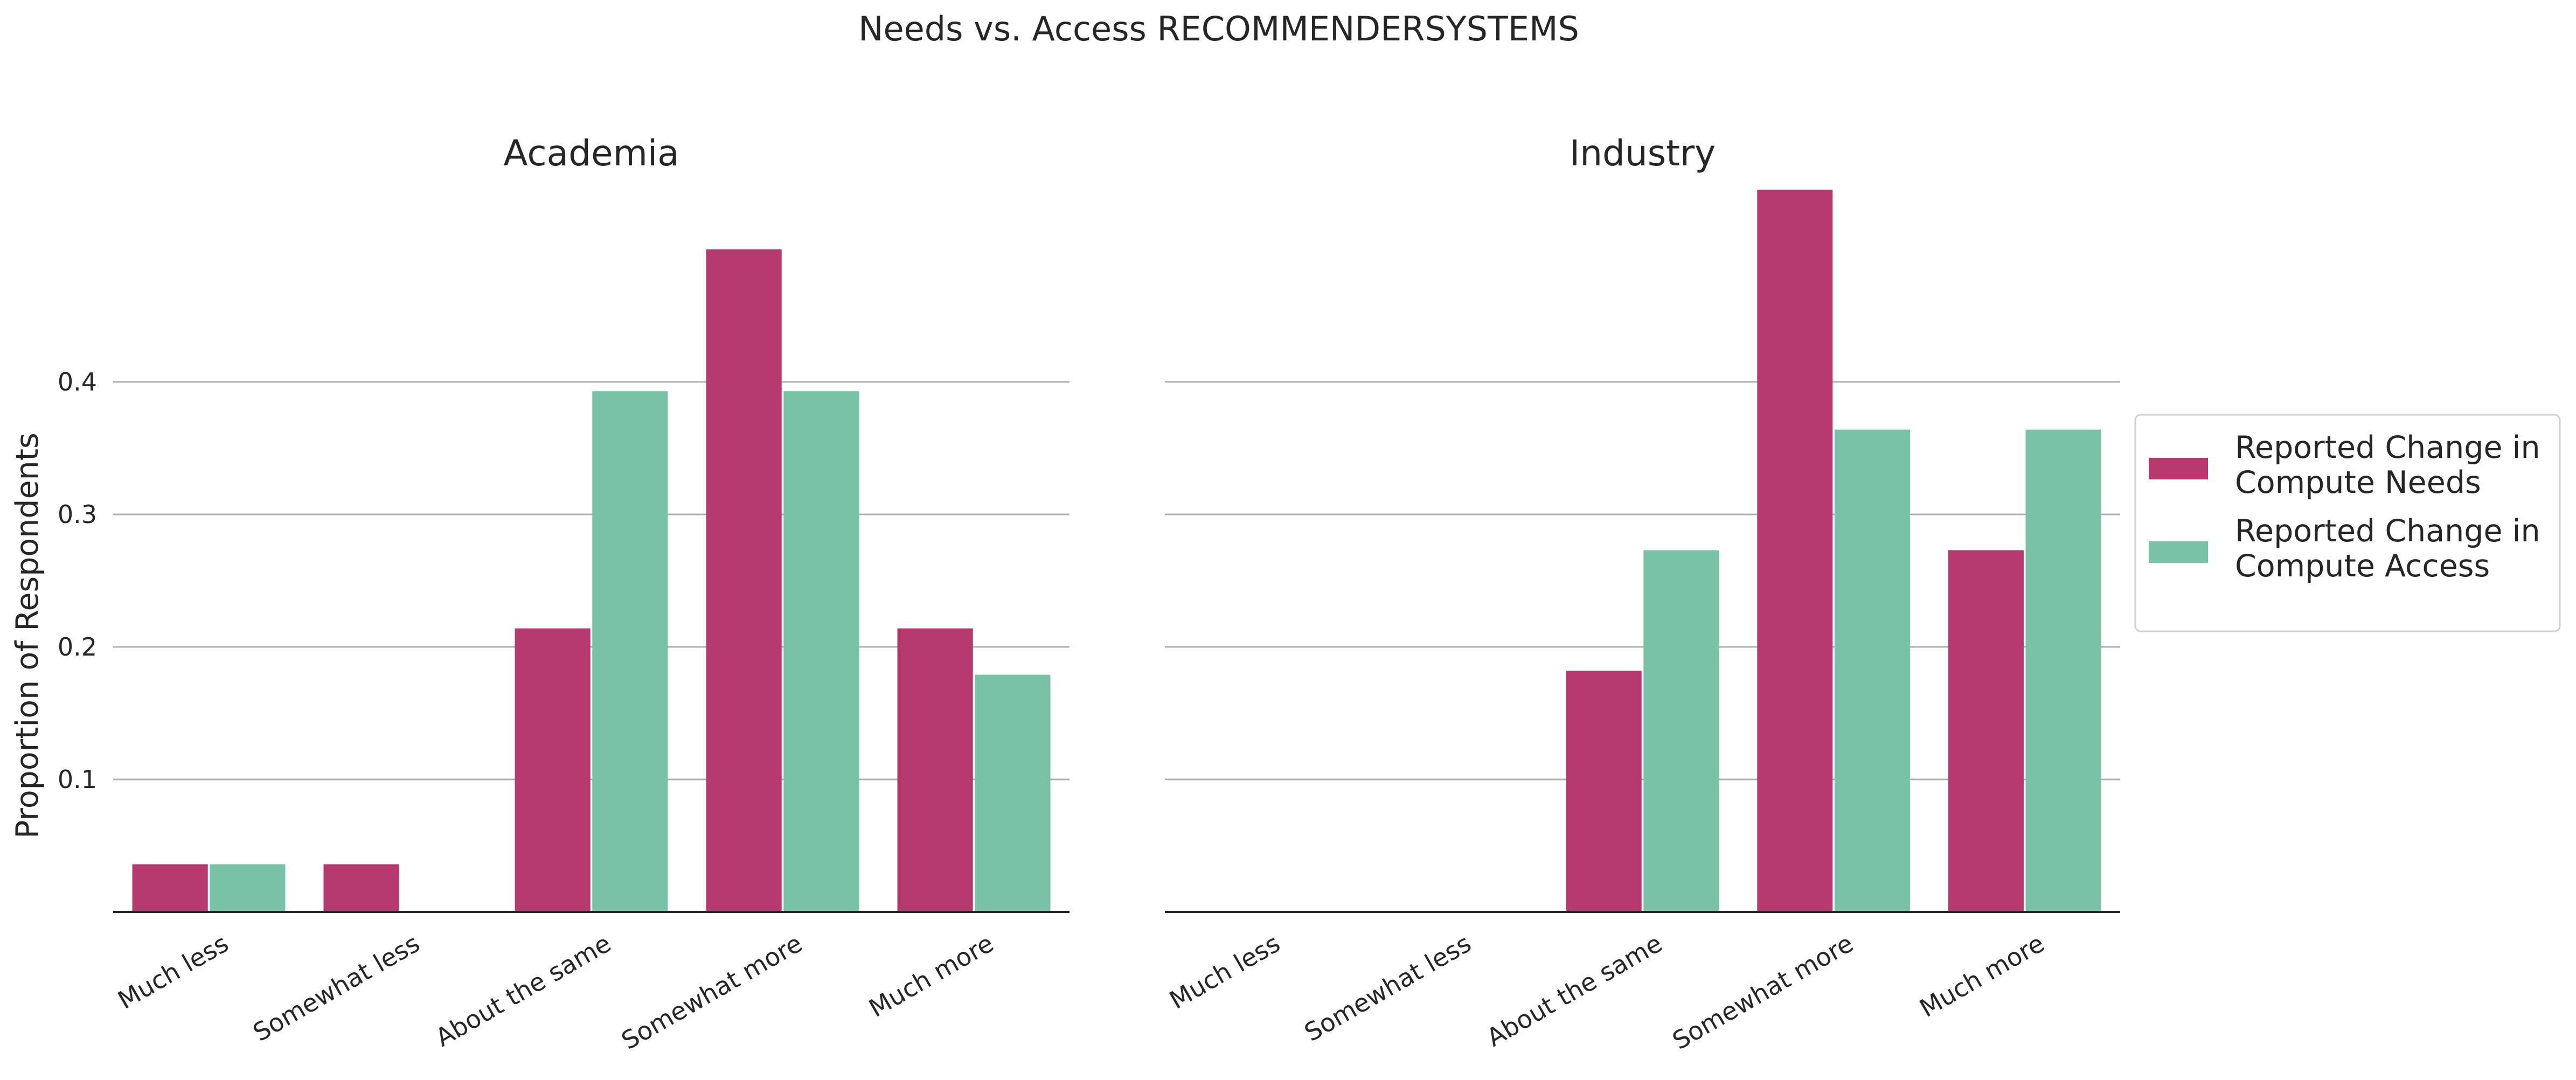  I want to click on y-tick-label: 0.1, so click(77, 779).